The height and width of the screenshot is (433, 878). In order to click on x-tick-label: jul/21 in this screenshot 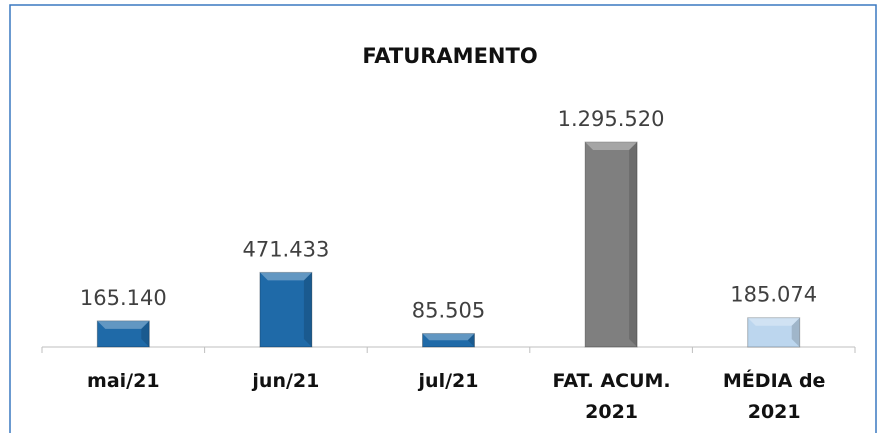, I will do `click(448, 381)`.